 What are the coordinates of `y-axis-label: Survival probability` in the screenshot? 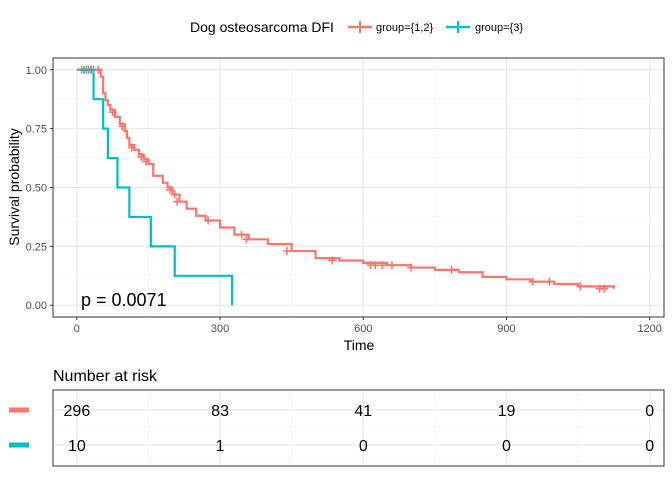 It's located at (14, 187).